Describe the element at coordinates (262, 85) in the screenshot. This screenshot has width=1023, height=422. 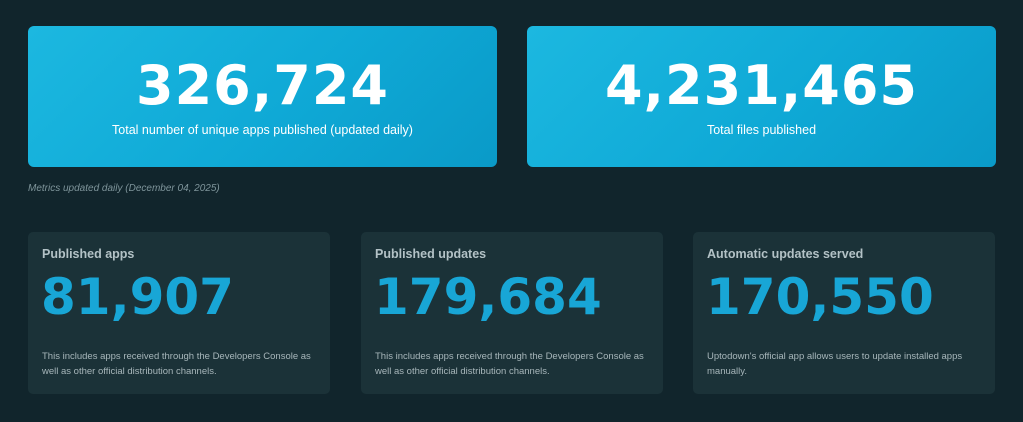
I see `unique-apps-count: 326,724` at that location.